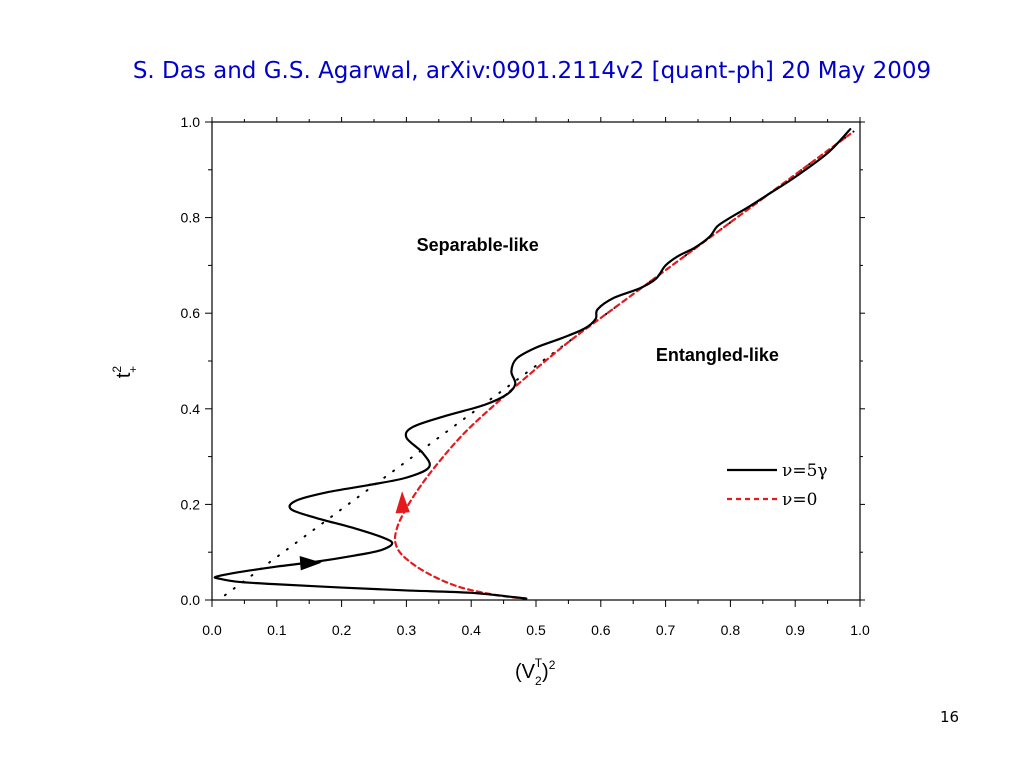  What do you see at coordinates (666, 630) in the screenshot?
I see `x-tick-label: 0.7` at bounding box center [666, 630].